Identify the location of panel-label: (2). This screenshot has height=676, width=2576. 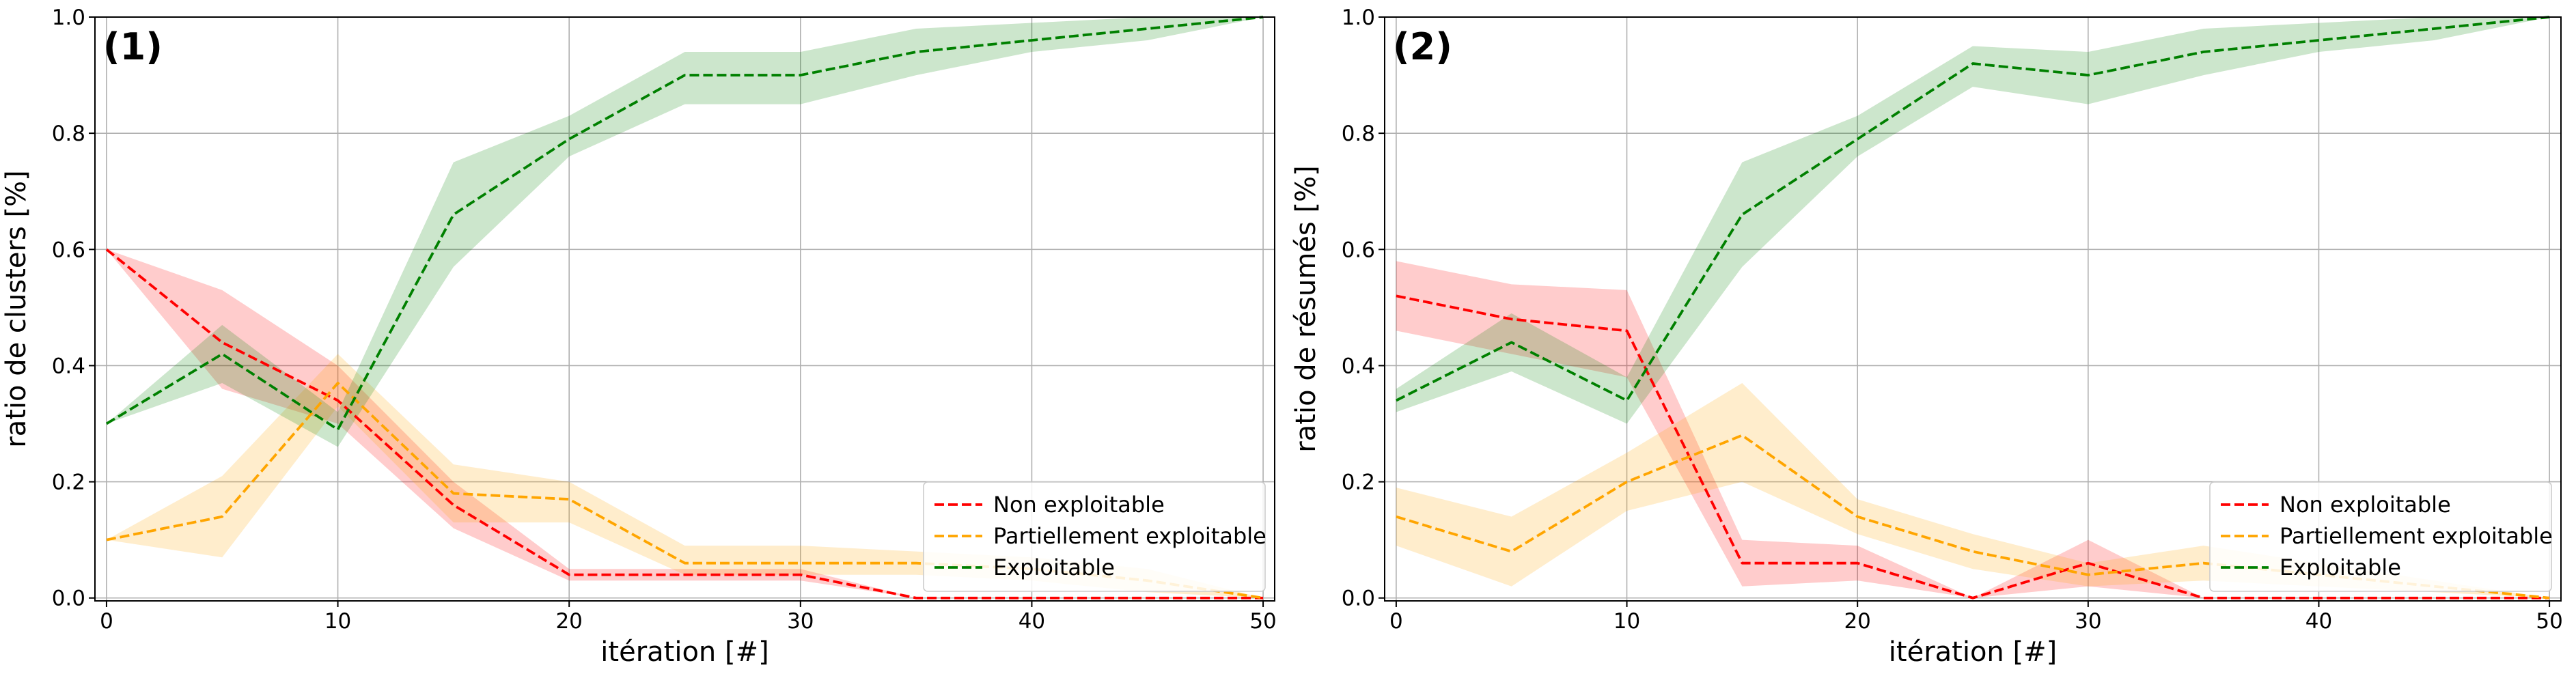
(1423, 46).